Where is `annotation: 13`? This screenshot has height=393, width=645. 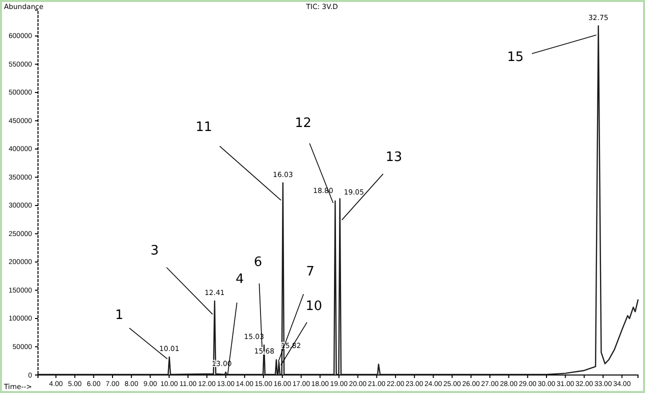
annotation: 13 is located at coordinates (394, 157).